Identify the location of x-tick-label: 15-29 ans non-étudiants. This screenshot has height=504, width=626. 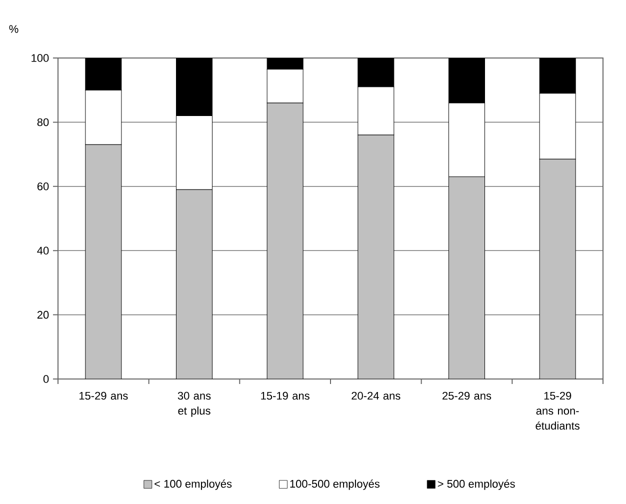
(558, 411).